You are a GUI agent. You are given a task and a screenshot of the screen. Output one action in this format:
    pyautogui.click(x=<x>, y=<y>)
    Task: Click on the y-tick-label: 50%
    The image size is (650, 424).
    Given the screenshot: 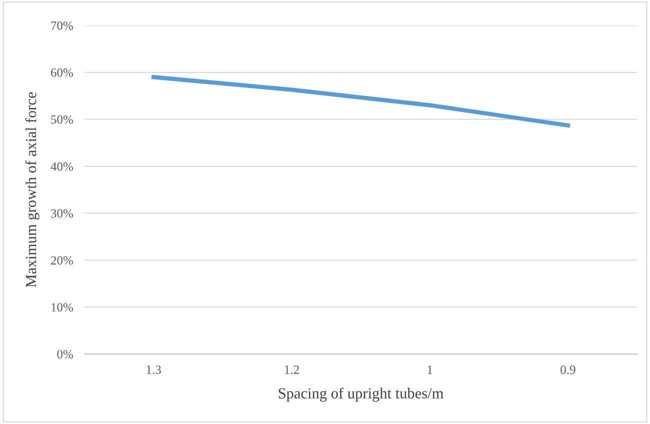 What is the action you would take?
    pyautogui.click(x=62, y=119)
    